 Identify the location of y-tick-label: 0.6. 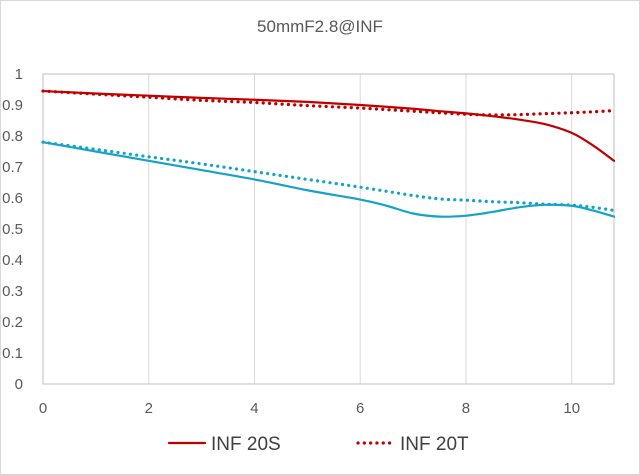
(12, 198).